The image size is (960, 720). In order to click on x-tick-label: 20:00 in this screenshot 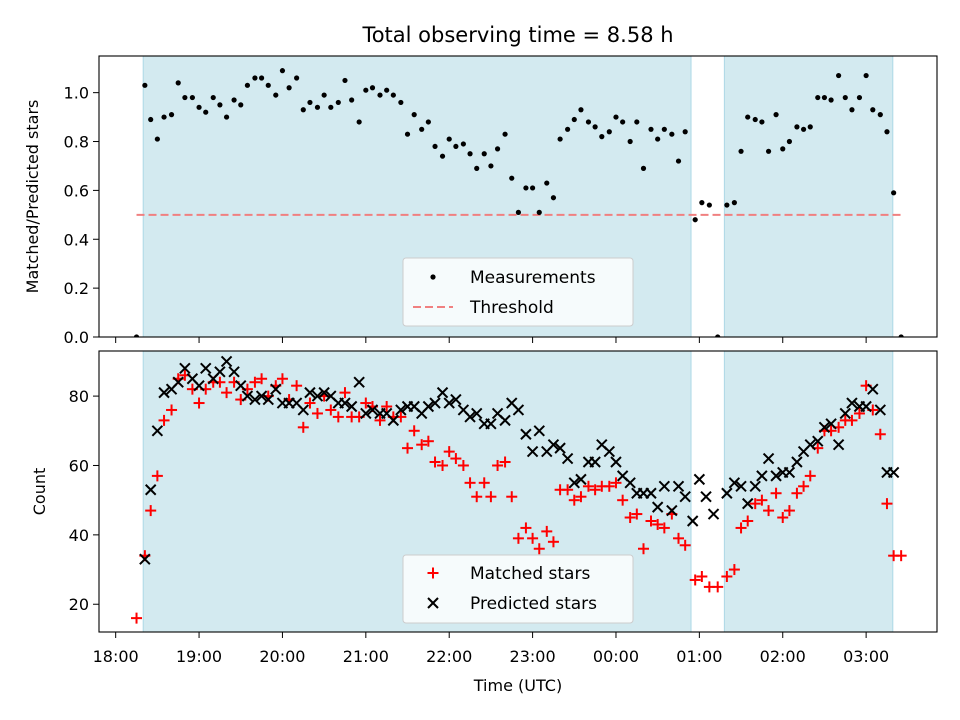, I will do `click(282, 656)`.